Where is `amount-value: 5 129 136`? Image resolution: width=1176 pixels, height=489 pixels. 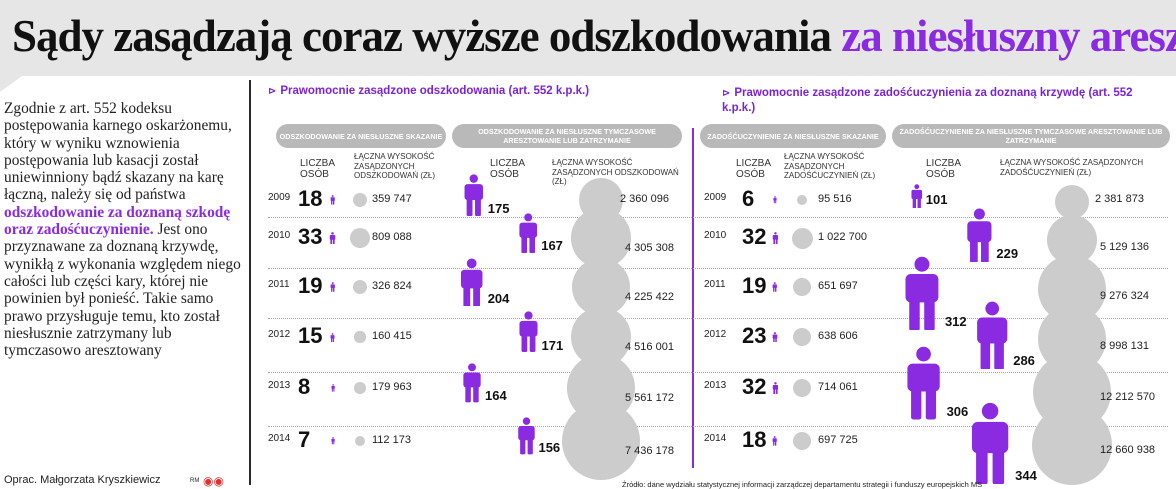 amount-value: 5 129 136 is located at coordinates (1124, 247).